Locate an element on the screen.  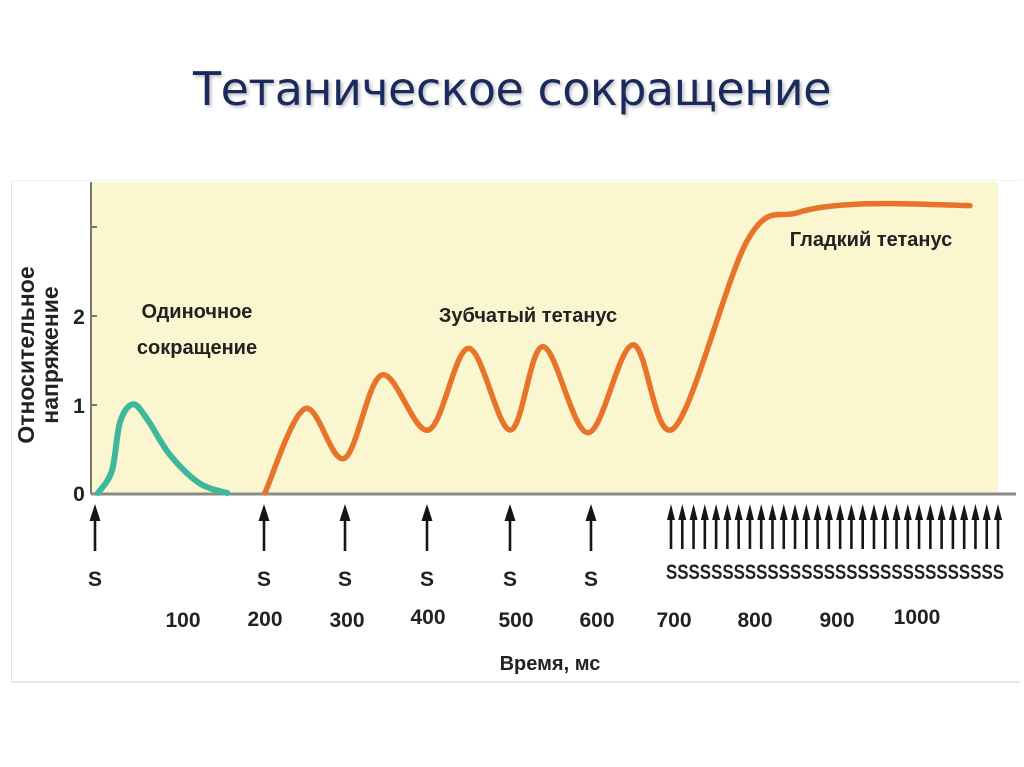
y-tick-label-1: 1 is located at coordinates (79, 406).